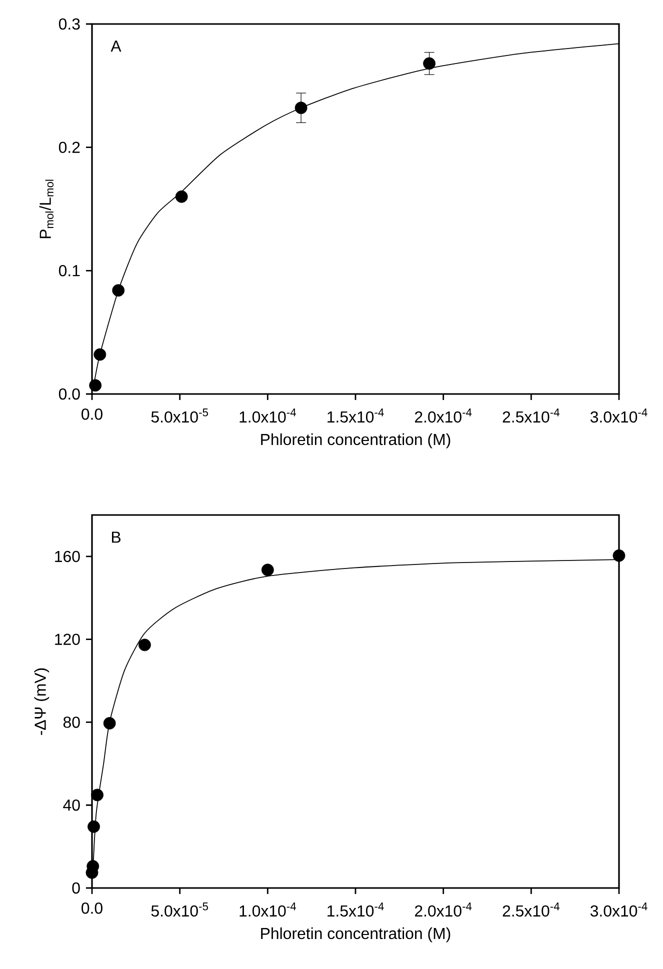  Describe the element at coordinates (116, 537) in the screenshot. I see `annotation: B` at that location.